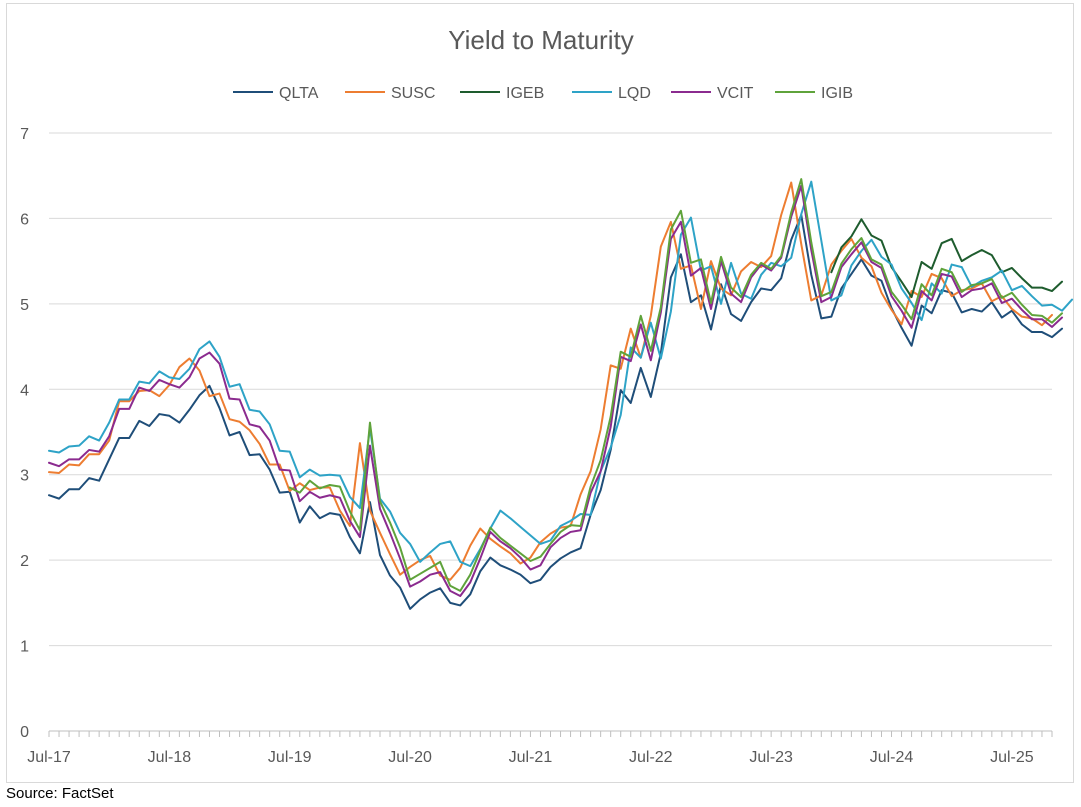 The width and height of the screenshot is (1081, 807). I want to click on x-tick-label: Jul-21, so click(531, 757).